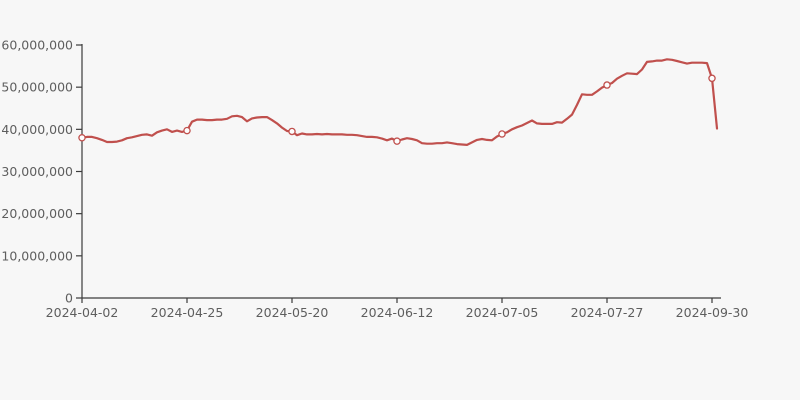  I want to click on y-tick-label: 40,000,000, so click(37, 129).